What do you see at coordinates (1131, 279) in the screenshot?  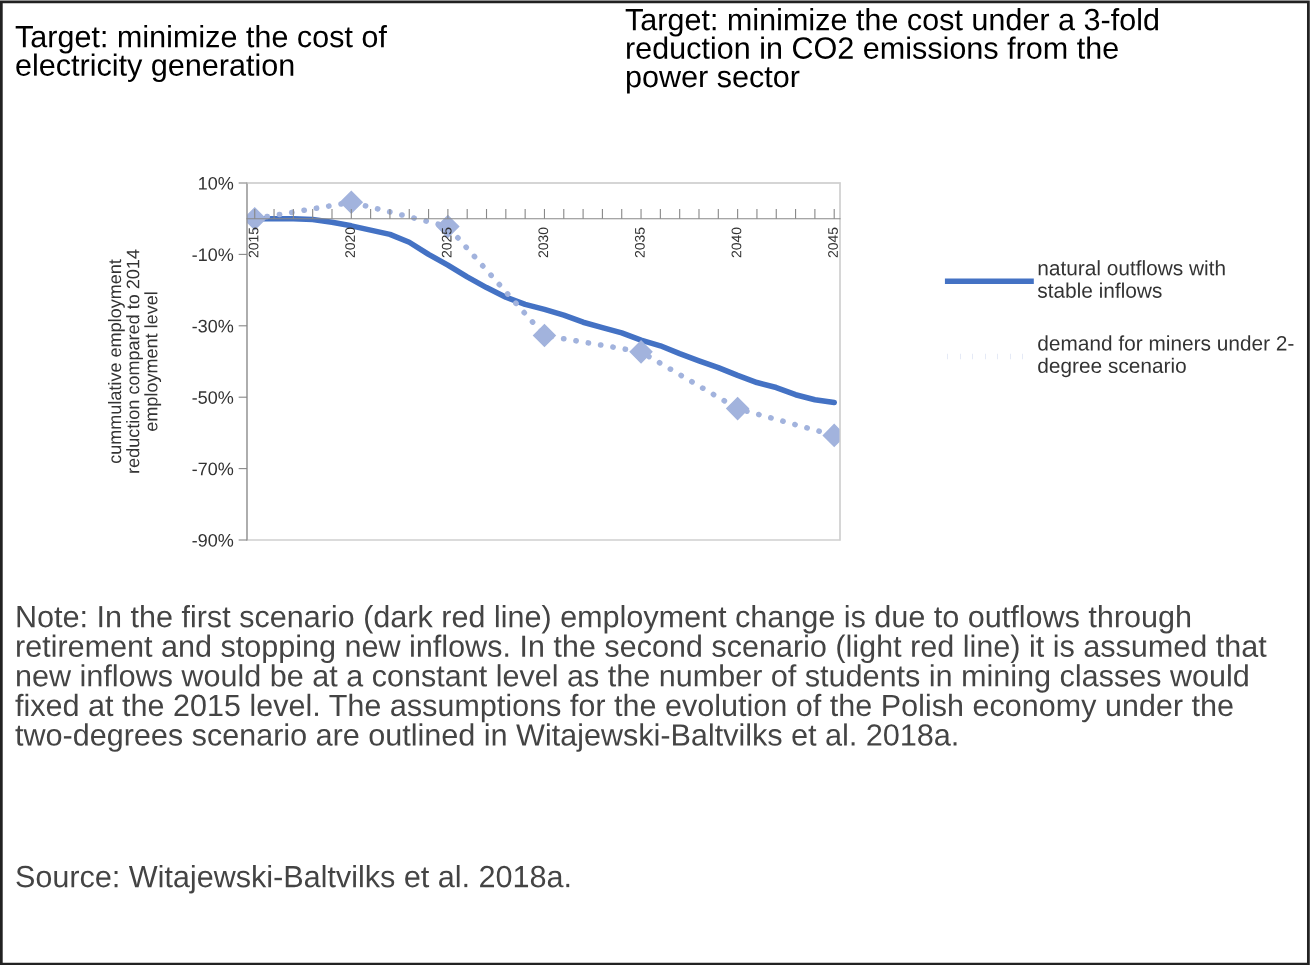 I see `legend-label: natural outflows with stable inflows` at bounding box center [1131, 279].